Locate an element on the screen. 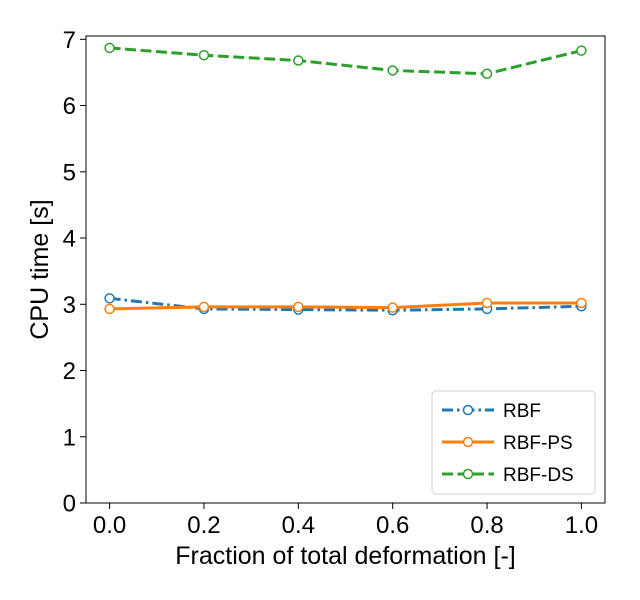 This screenshot has height=600, width=640. y-tick-label: 0 is located at coordinates (69, 504).